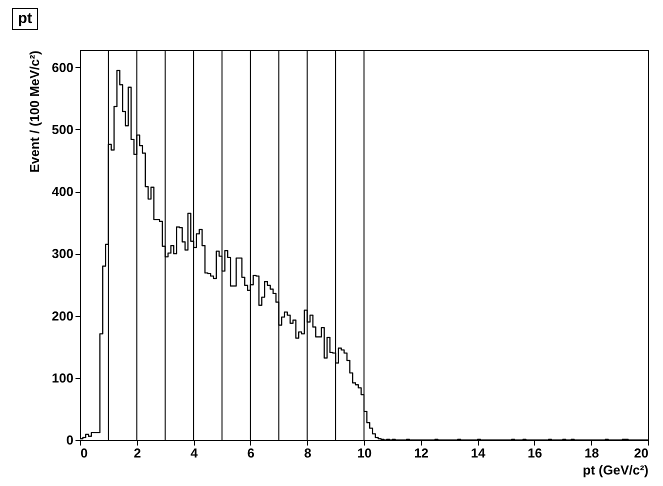 This screenshot has width=663, height=486. What do you see at coordinates (34, 111) in the screenshot?
I see `y-axis-title: Event / (100 MeV/c²)` at bounding box center [34, 111].